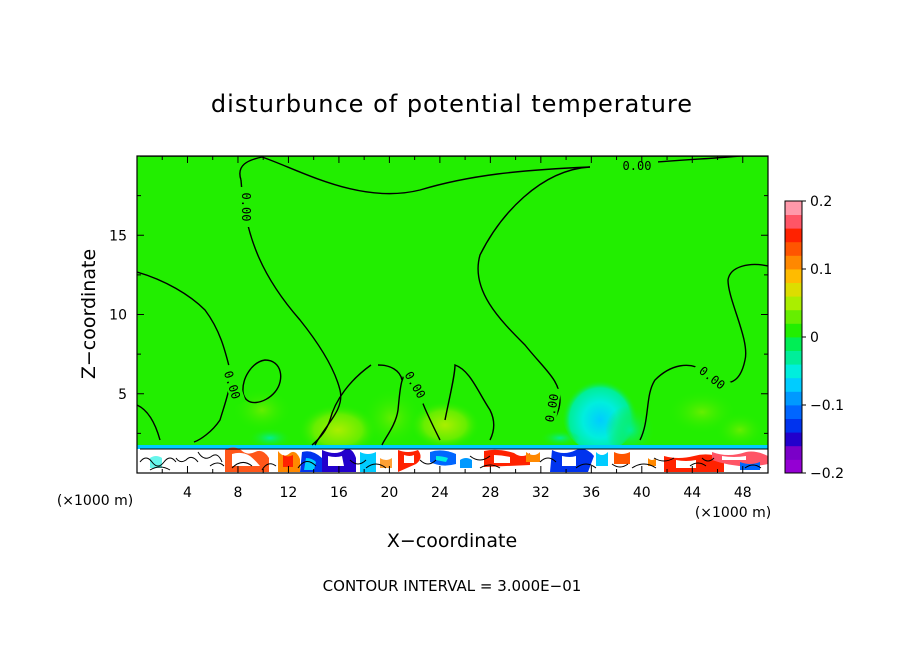  Describe the element at coordinates (187, 493) in the screenshot. I see `x-tick-label: 4` at that location.